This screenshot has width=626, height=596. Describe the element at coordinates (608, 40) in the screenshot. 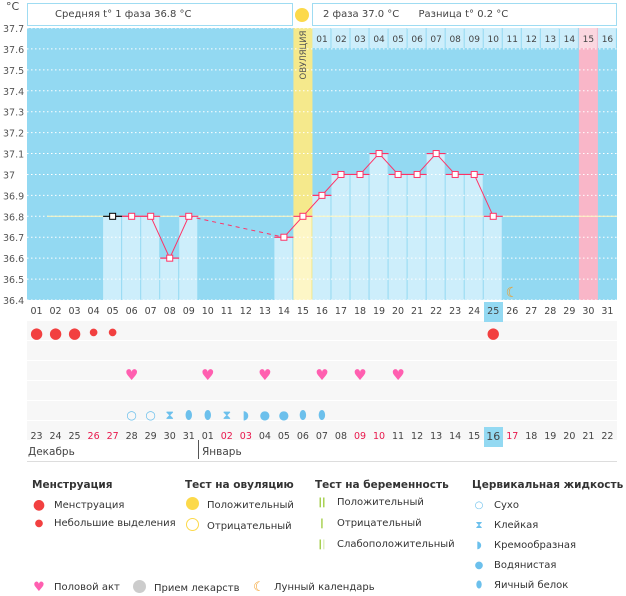

I see `luteal-day-label: 16` at that location.